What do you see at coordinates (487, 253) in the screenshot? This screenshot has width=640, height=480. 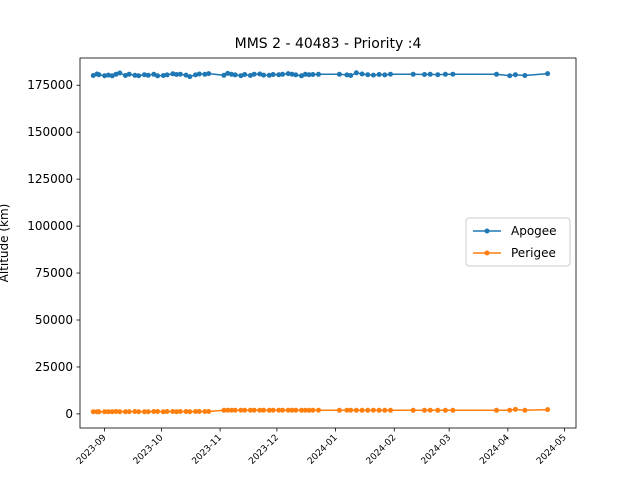 I see `legend-perigee-marker` at bounding box center [487, 253].